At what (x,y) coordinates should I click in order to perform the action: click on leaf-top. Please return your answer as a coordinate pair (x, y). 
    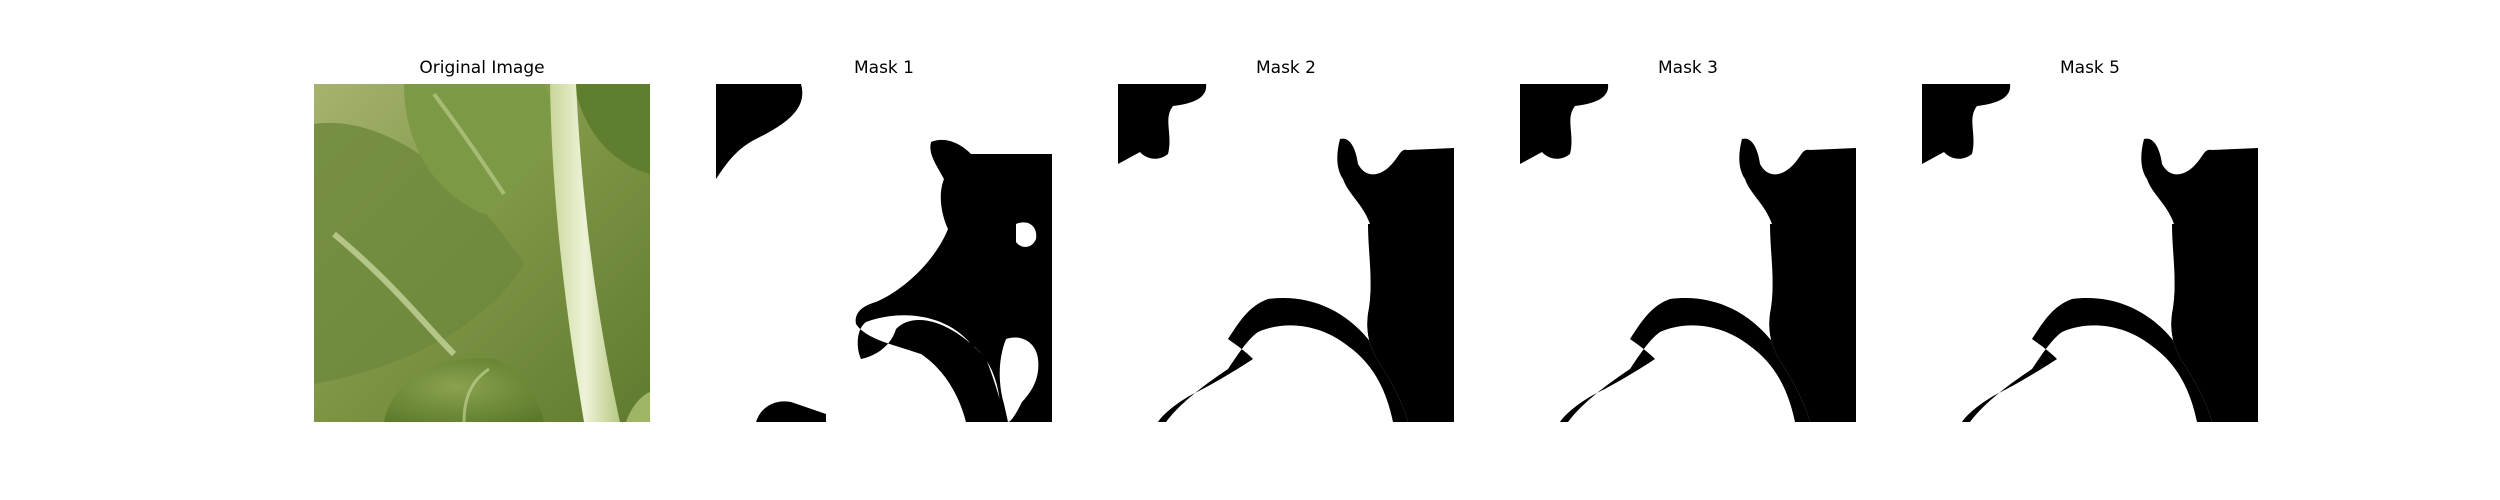
    Looking at the image, I should click on (478, 149).